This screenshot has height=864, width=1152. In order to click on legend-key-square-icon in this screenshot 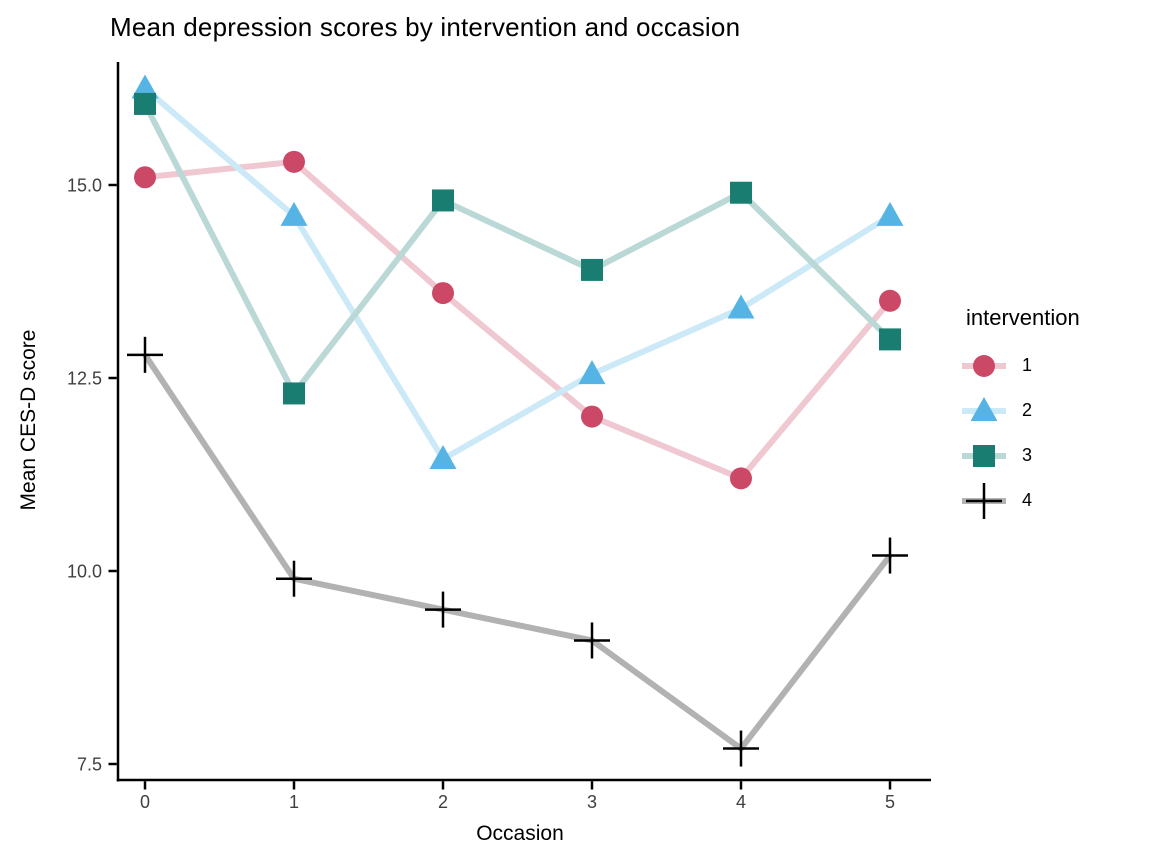, I will do `click(984, 455)`.